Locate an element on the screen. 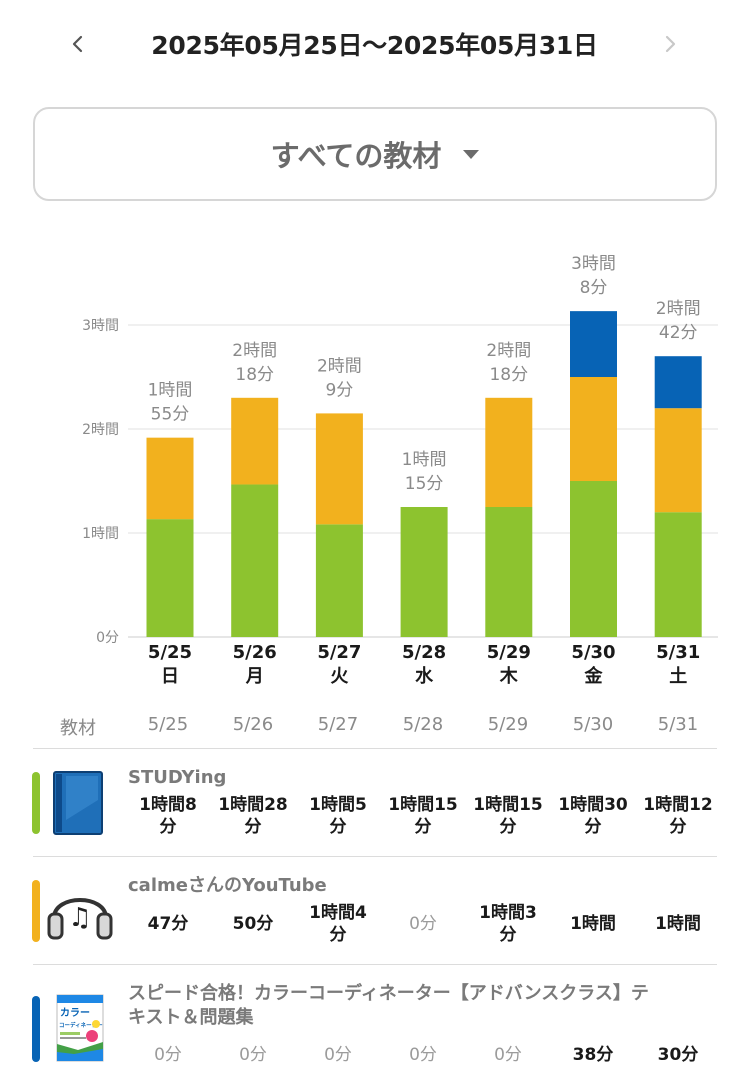 The height and width of the screenshot is (1088, 749). table-header-date: 5/25 is located at coordinates (168, 724).